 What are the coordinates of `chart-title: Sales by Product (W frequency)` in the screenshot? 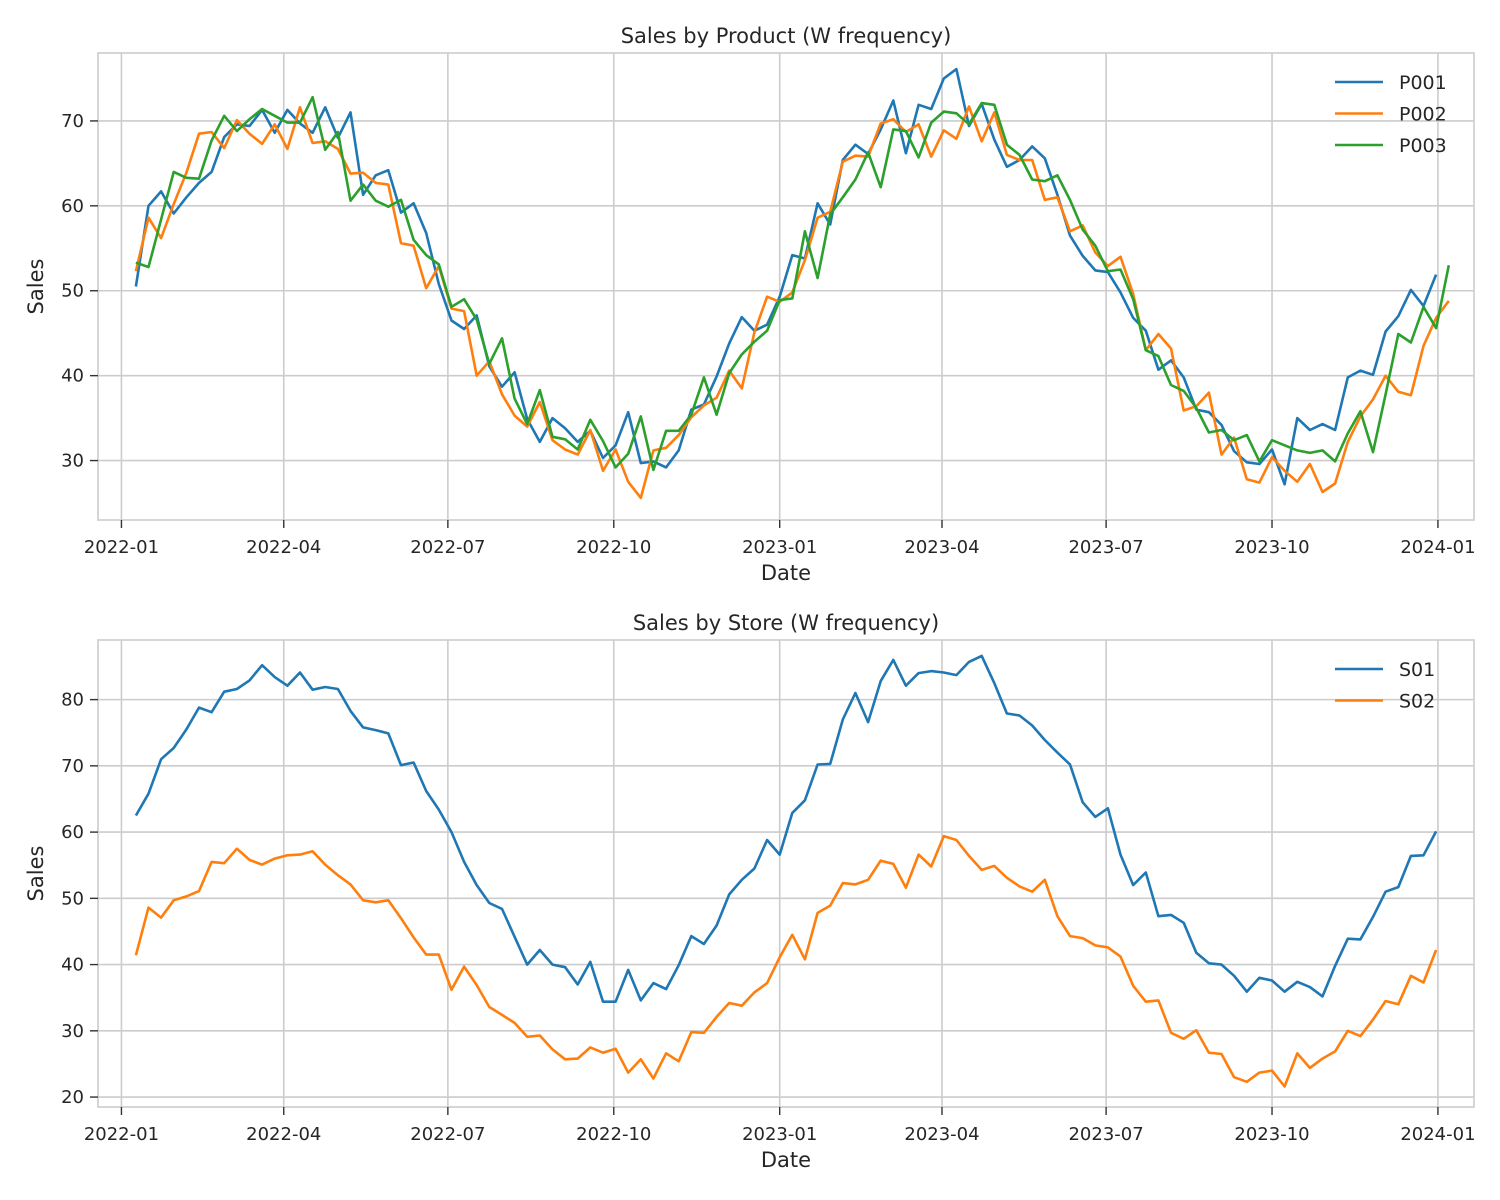 It's located at (786, 36).